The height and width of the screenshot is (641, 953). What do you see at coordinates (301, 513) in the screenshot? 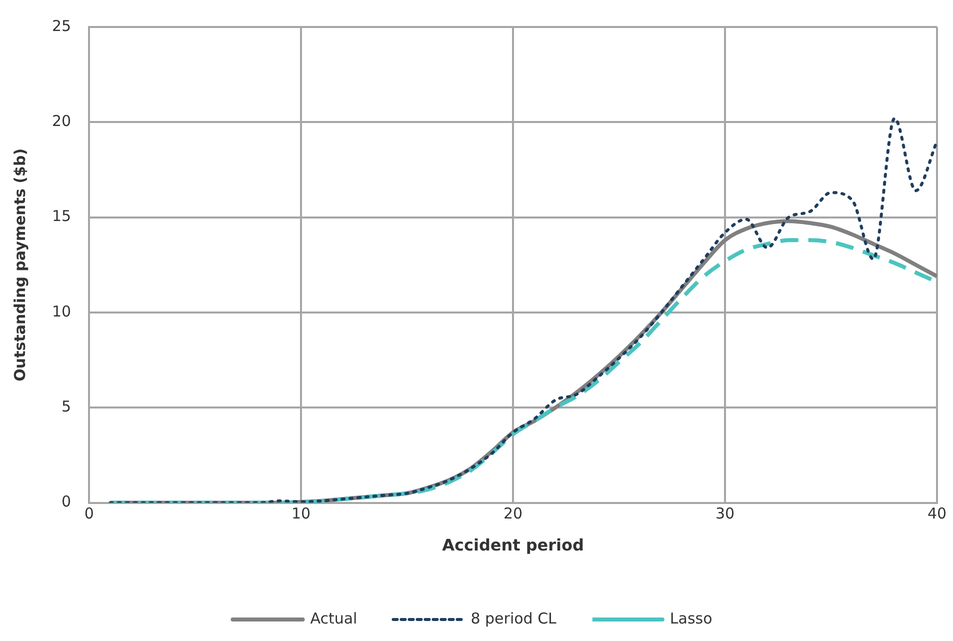
I see `x-tick-label: 10` at bounding box center [301, 513].